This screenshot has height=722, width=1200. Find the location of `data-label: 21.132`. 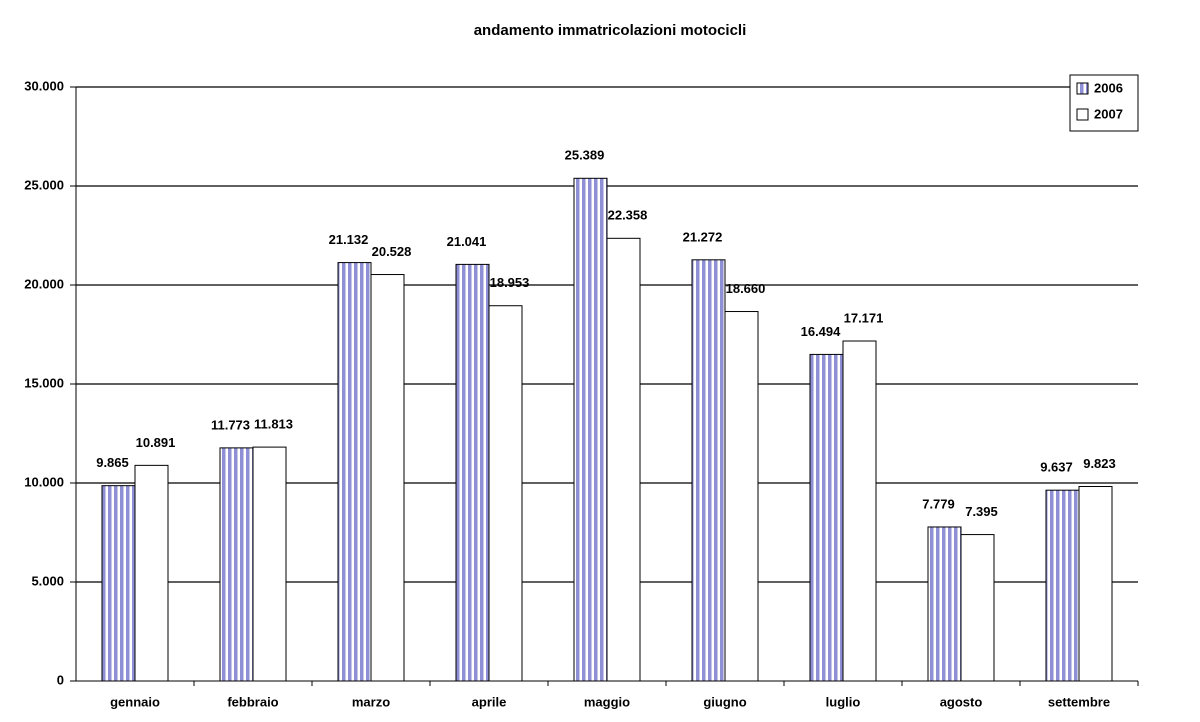

data-label: 21.132 is located at coordinates (349, 239).